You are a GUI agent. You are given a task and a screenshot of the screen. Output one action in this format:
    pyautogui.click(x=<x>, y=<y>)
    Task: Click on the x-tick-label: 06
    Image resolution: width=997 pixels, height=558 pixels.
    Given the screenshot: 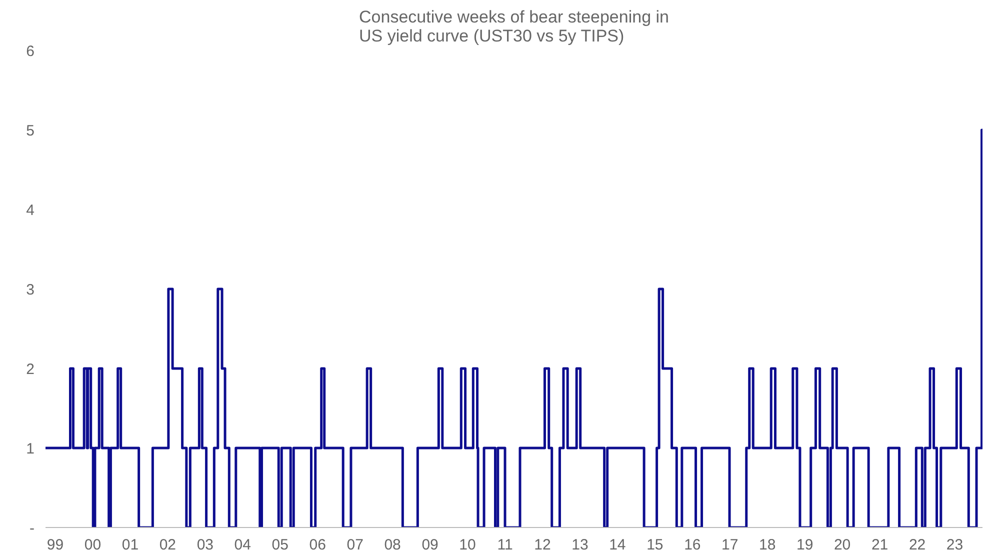 What is the action you would take?
    pyautogui.click(x=317, y=545)
    